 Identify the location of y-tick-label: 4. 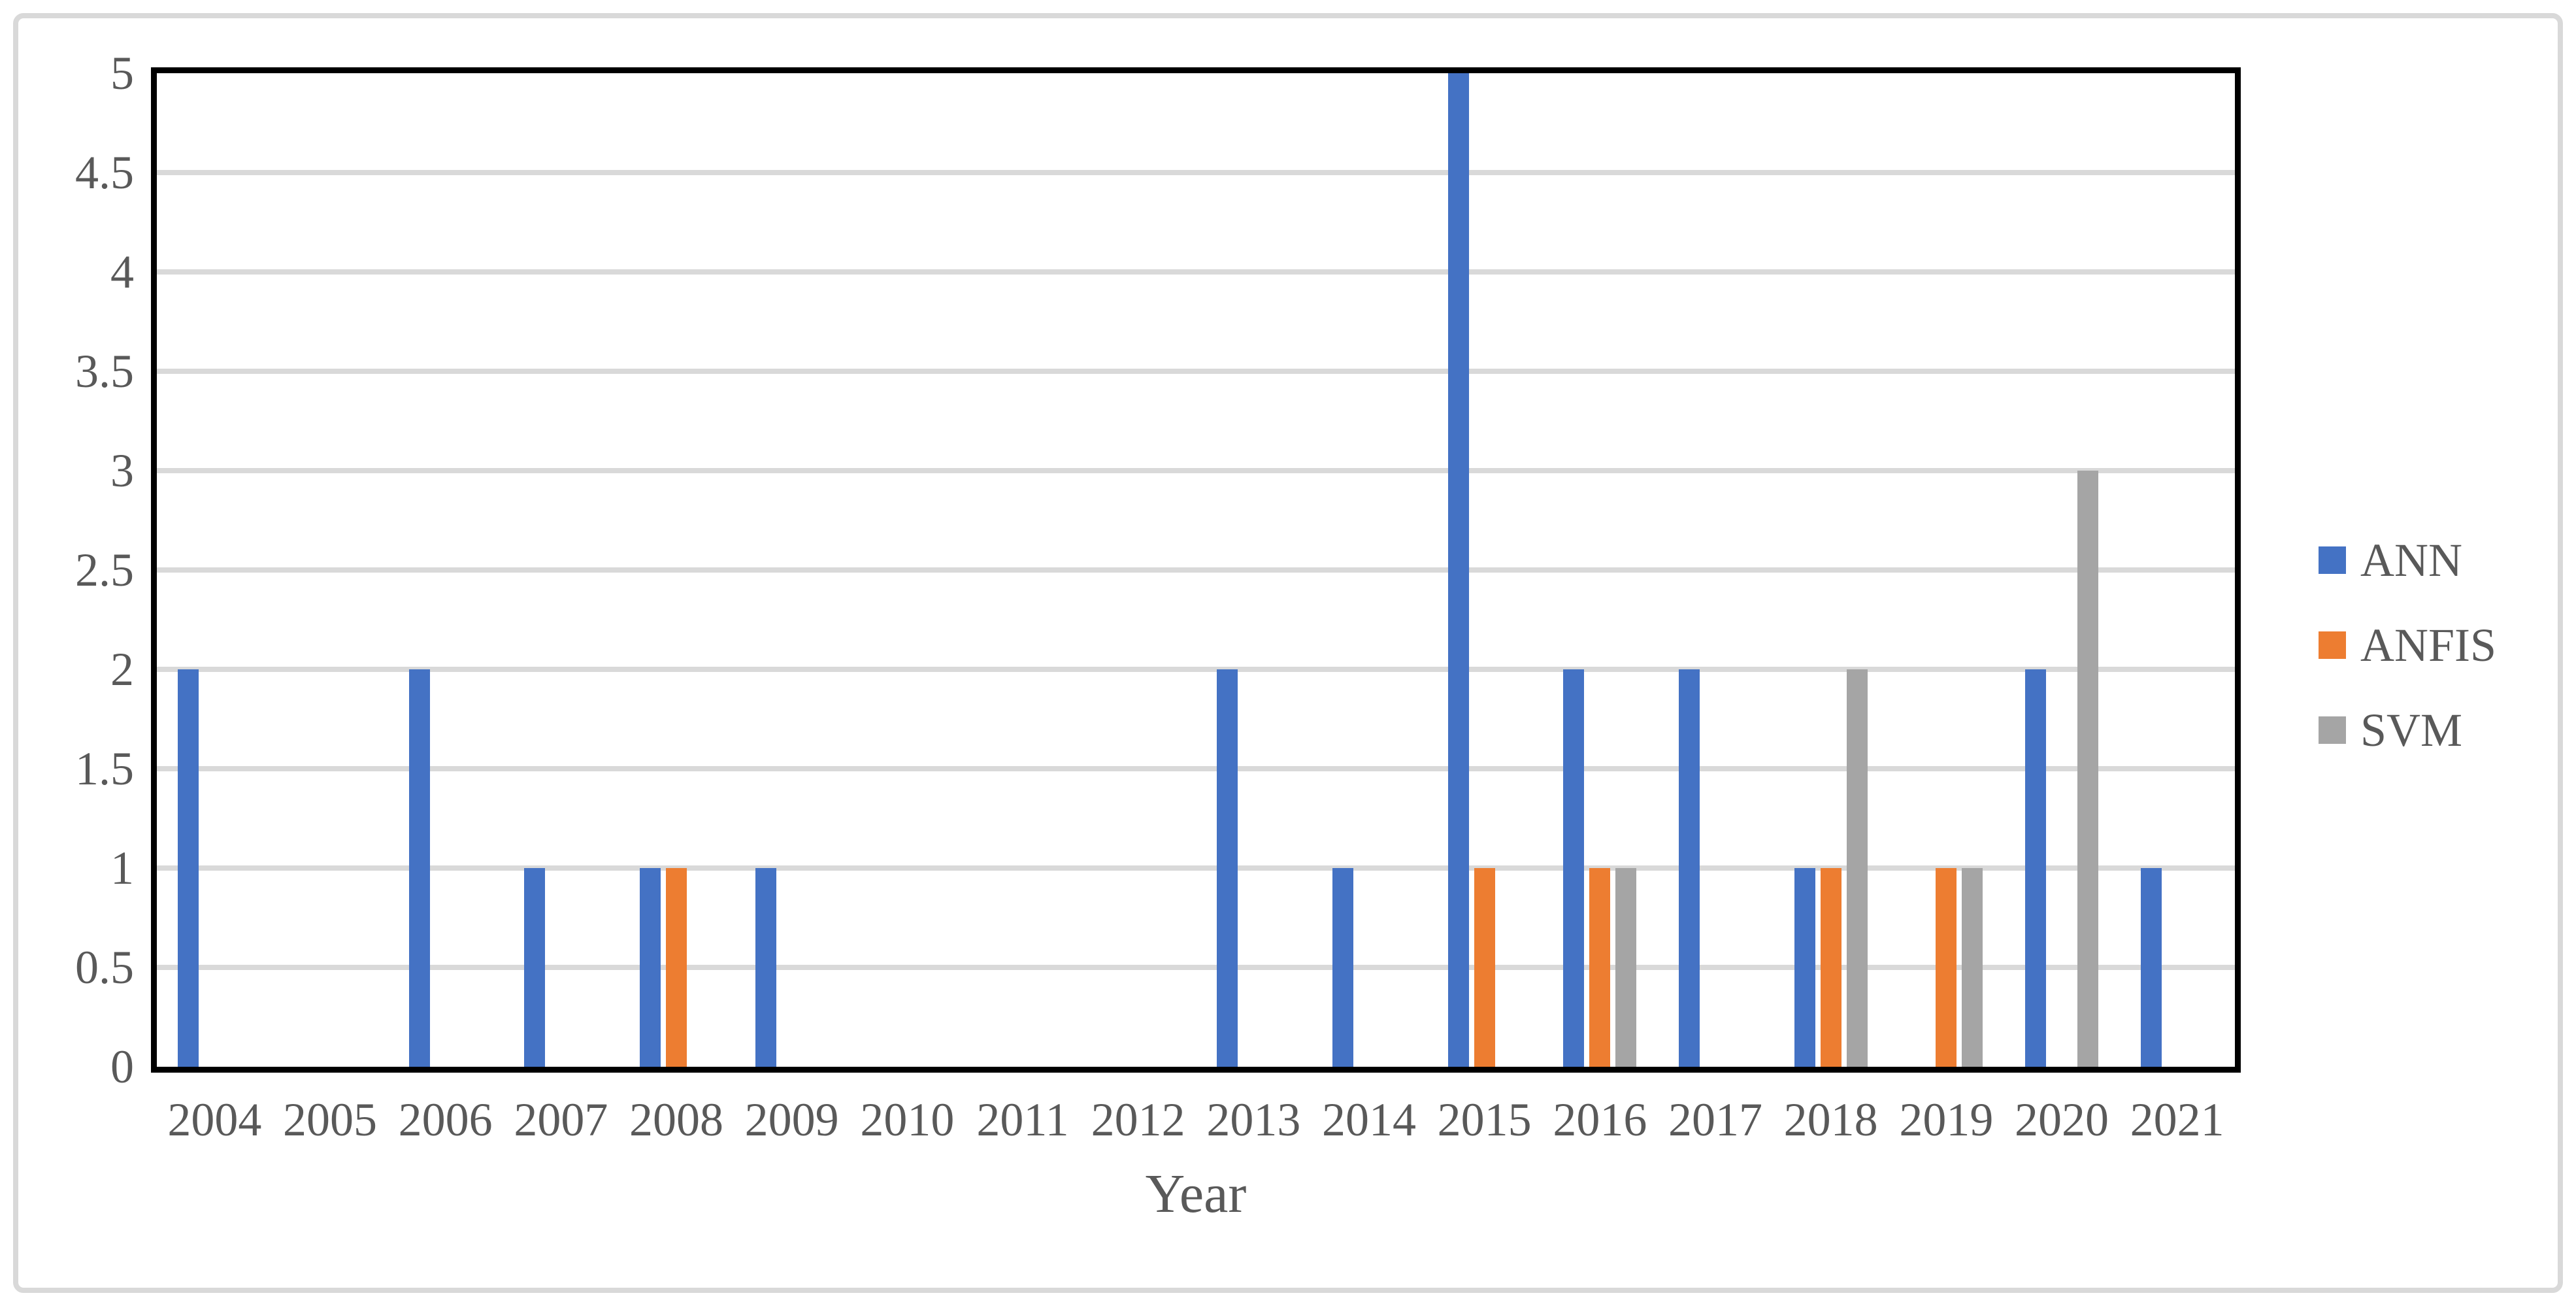
(122, 272).